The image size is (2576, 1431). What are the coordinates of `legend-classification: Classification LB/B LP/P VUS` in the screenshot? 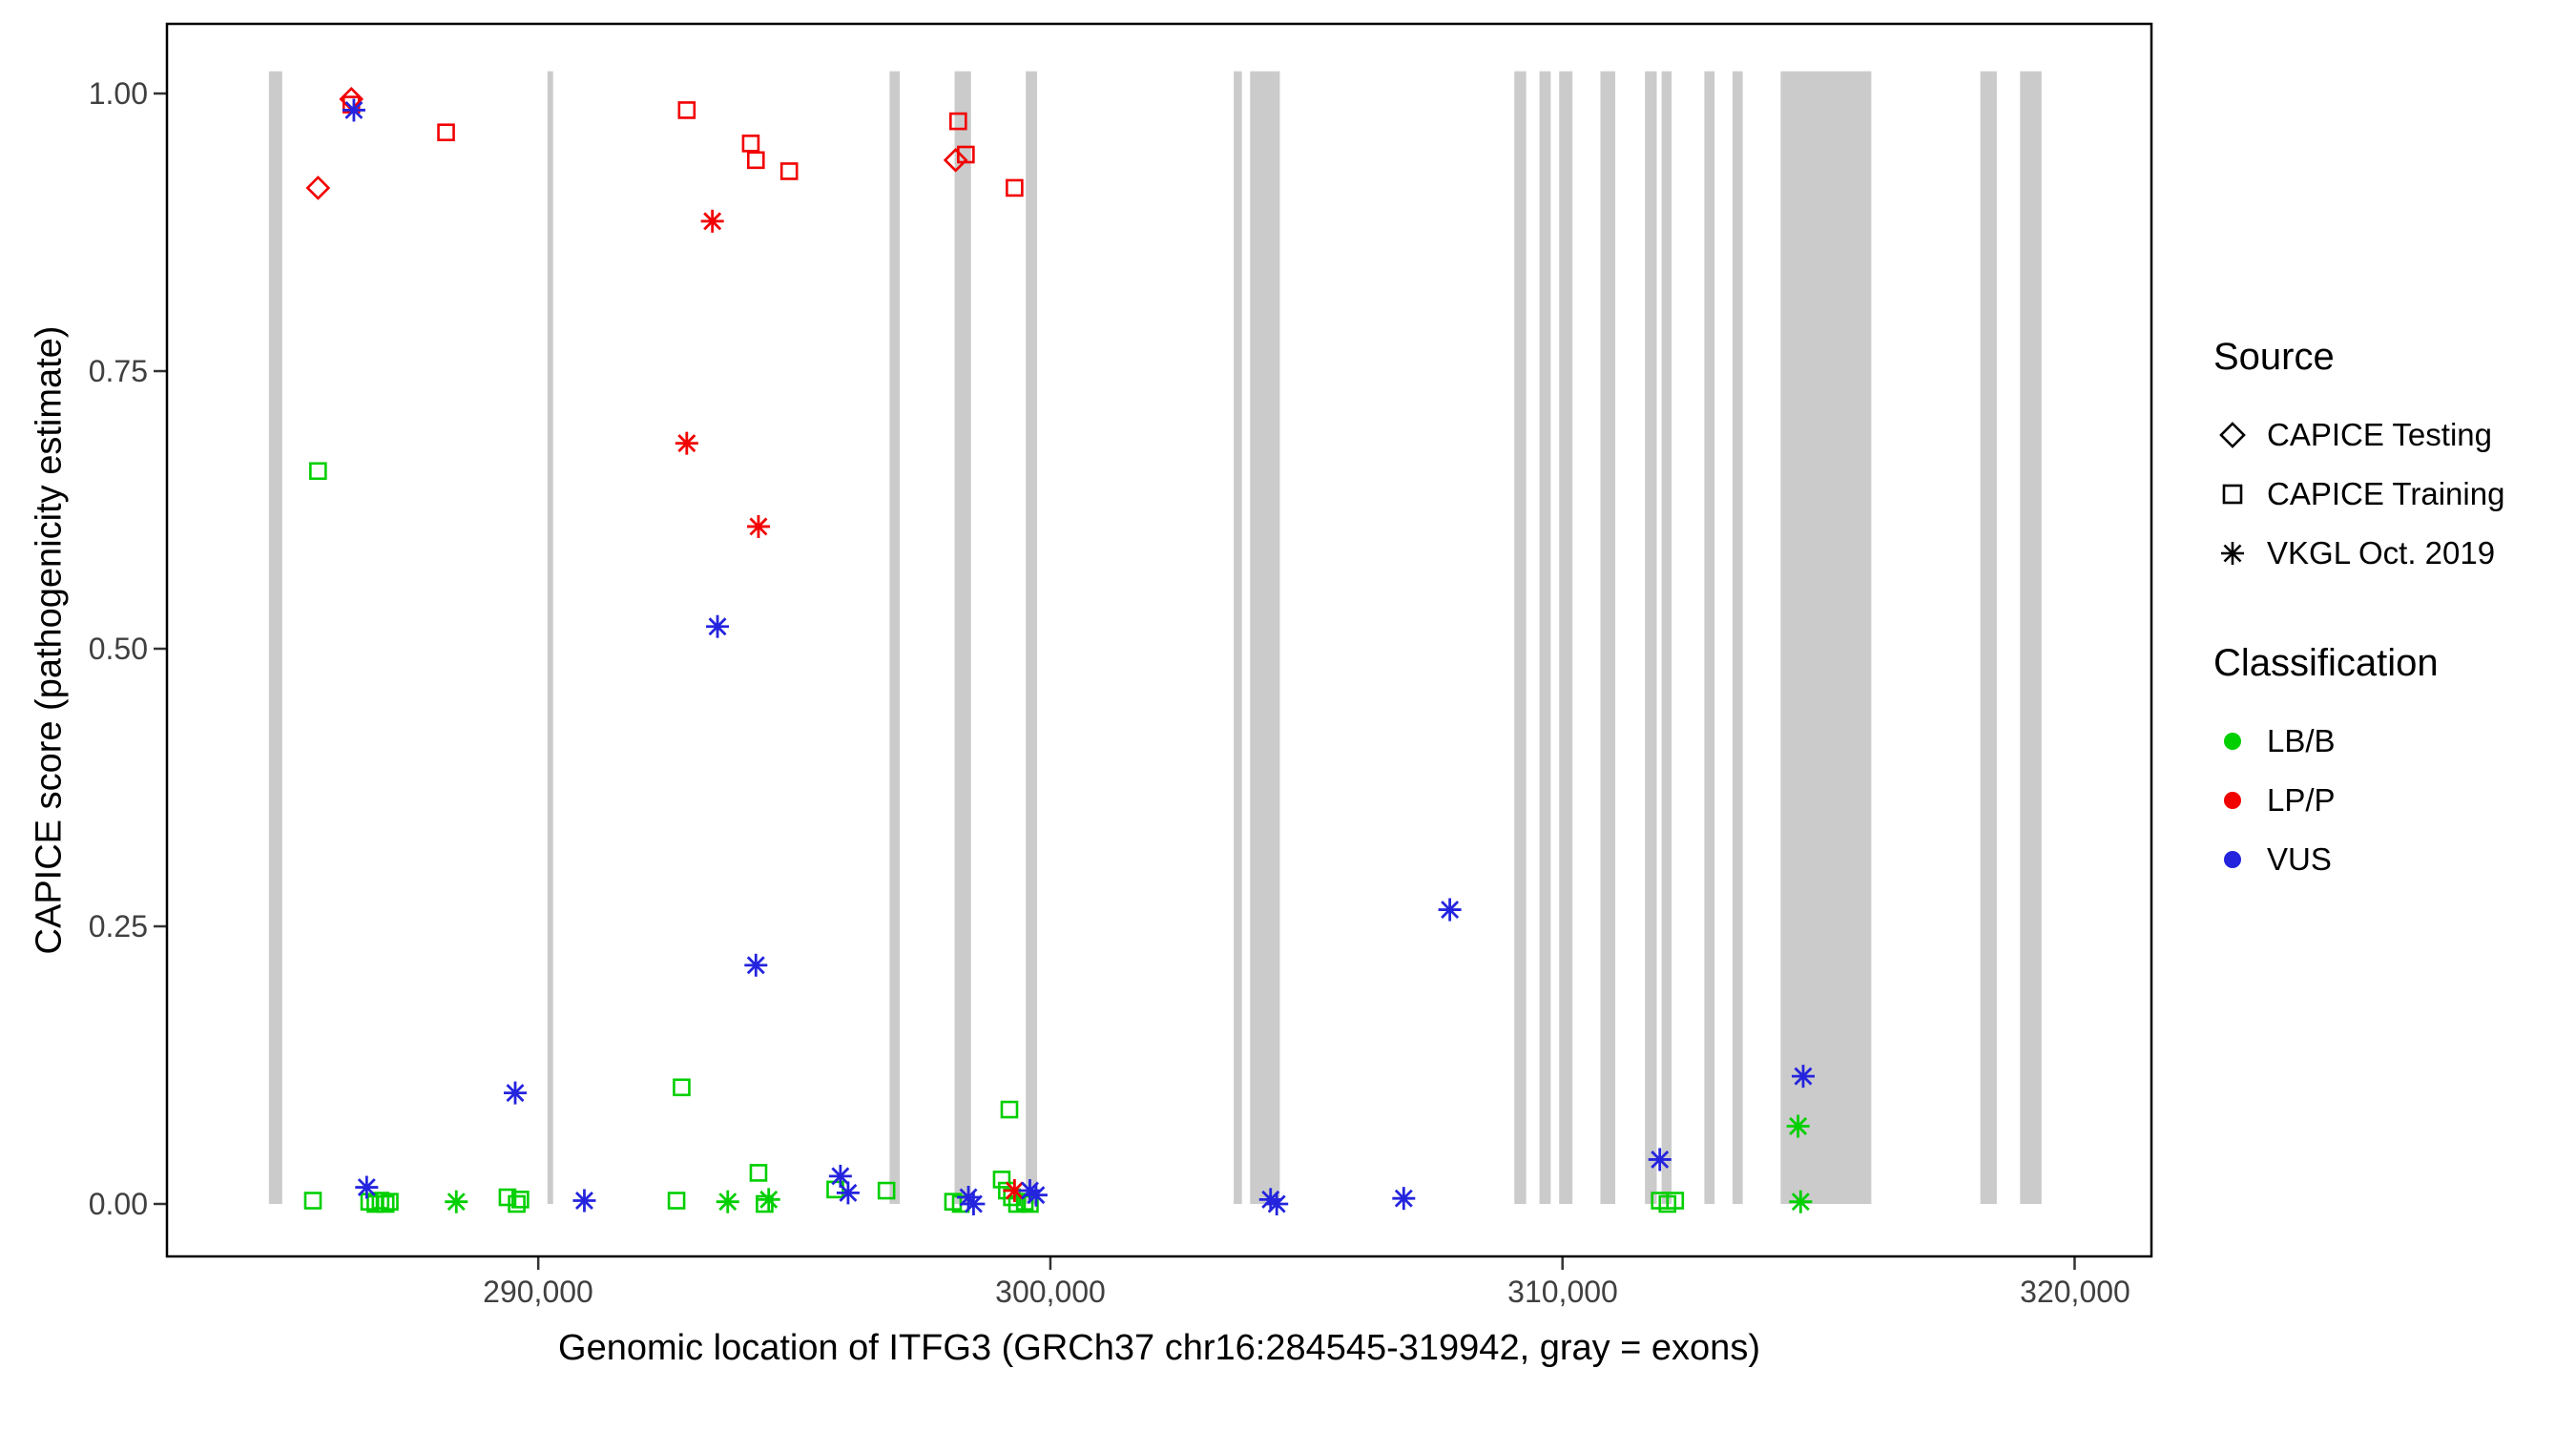 It's located at (2389, 765).